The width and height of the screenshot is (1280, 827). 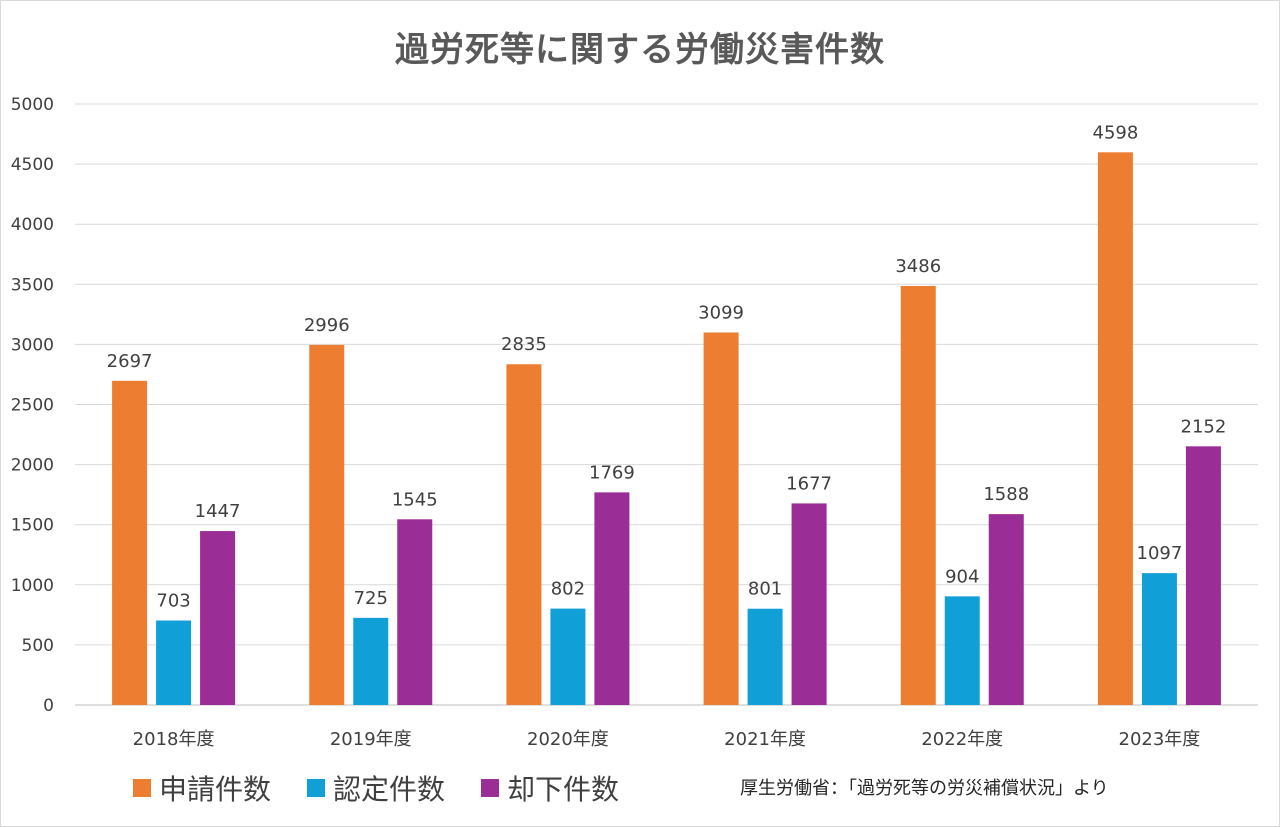 What do you see at coordinates (173, 600) in the screenshot?
I see `data-label: 703` at bounding box center [173, 600].